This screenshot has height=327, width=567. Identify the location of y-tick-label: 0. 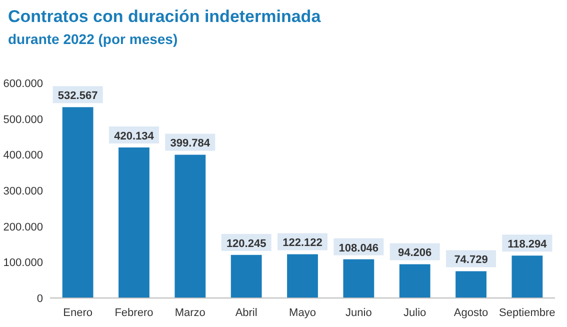
(39, 299).